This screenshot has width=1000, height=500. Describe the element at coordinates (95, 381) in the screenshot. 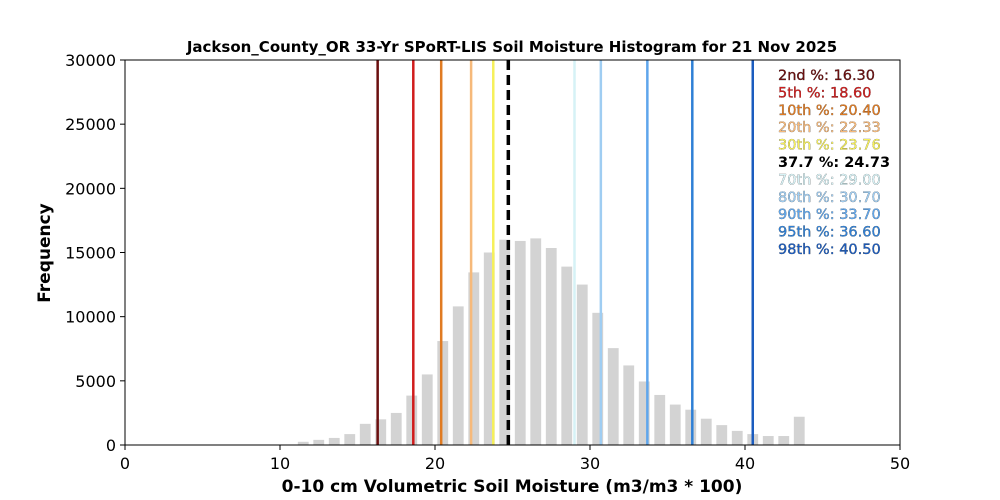

I see `y-tick-label: 5000` at that location.